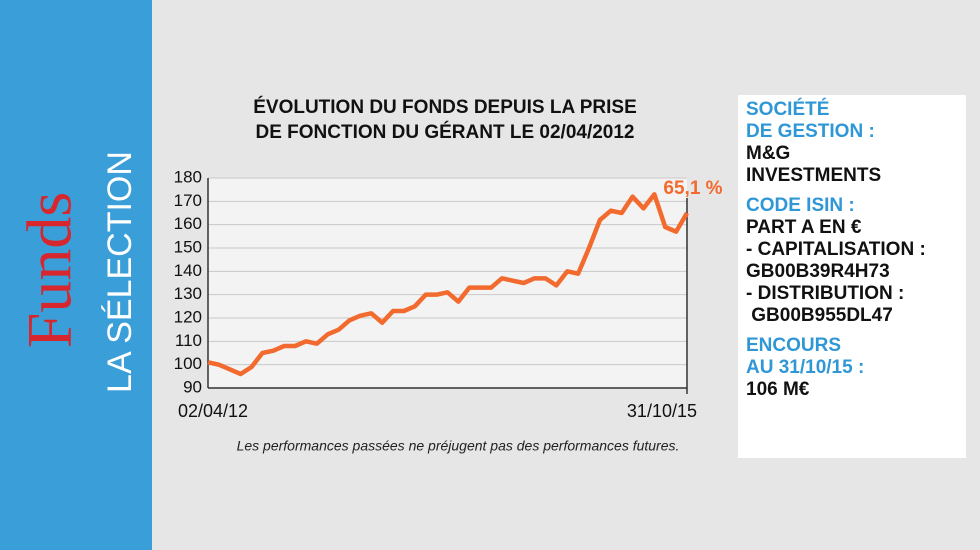 The height and width of the screenshot is (550, 980). I want to click on info-heading: SOCIÉTÉ, so click(788, 109).